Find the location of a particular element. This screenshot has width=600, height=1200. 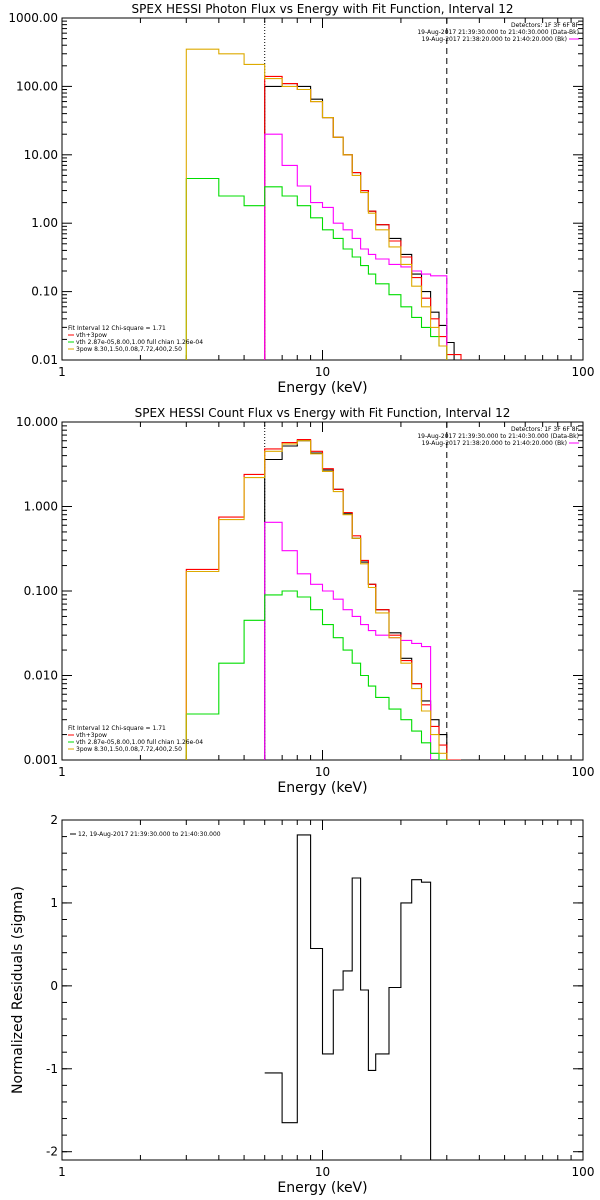

y-tick-label: 0.10 is located at coordinates (44, 292).